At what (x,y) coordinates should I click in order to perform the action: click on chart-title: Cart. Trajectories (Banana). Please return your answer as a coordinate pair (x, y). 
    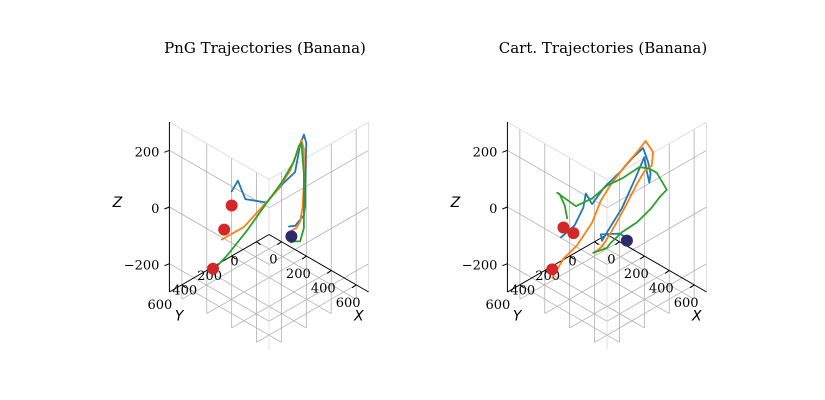
    Looking at the image, I should click on (603, 48).